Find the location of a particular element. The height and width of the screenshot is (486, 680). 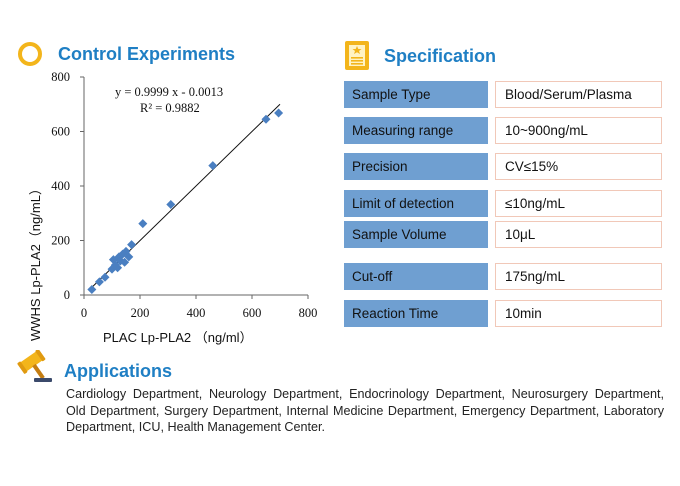

applications-title: Applications is located at coordinates (118, 371).